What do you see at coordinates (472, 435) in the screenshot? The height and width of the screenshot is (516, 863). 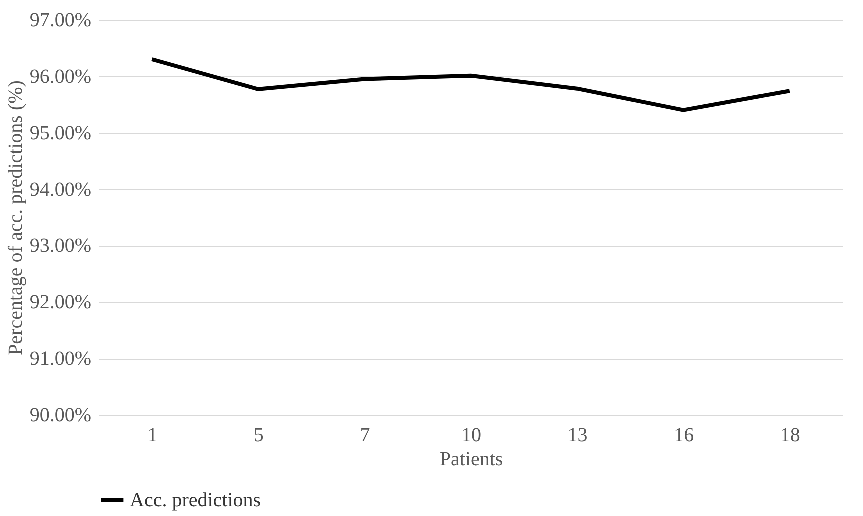 I see `x-tick-label: 10` at bounding box center [472, 435].